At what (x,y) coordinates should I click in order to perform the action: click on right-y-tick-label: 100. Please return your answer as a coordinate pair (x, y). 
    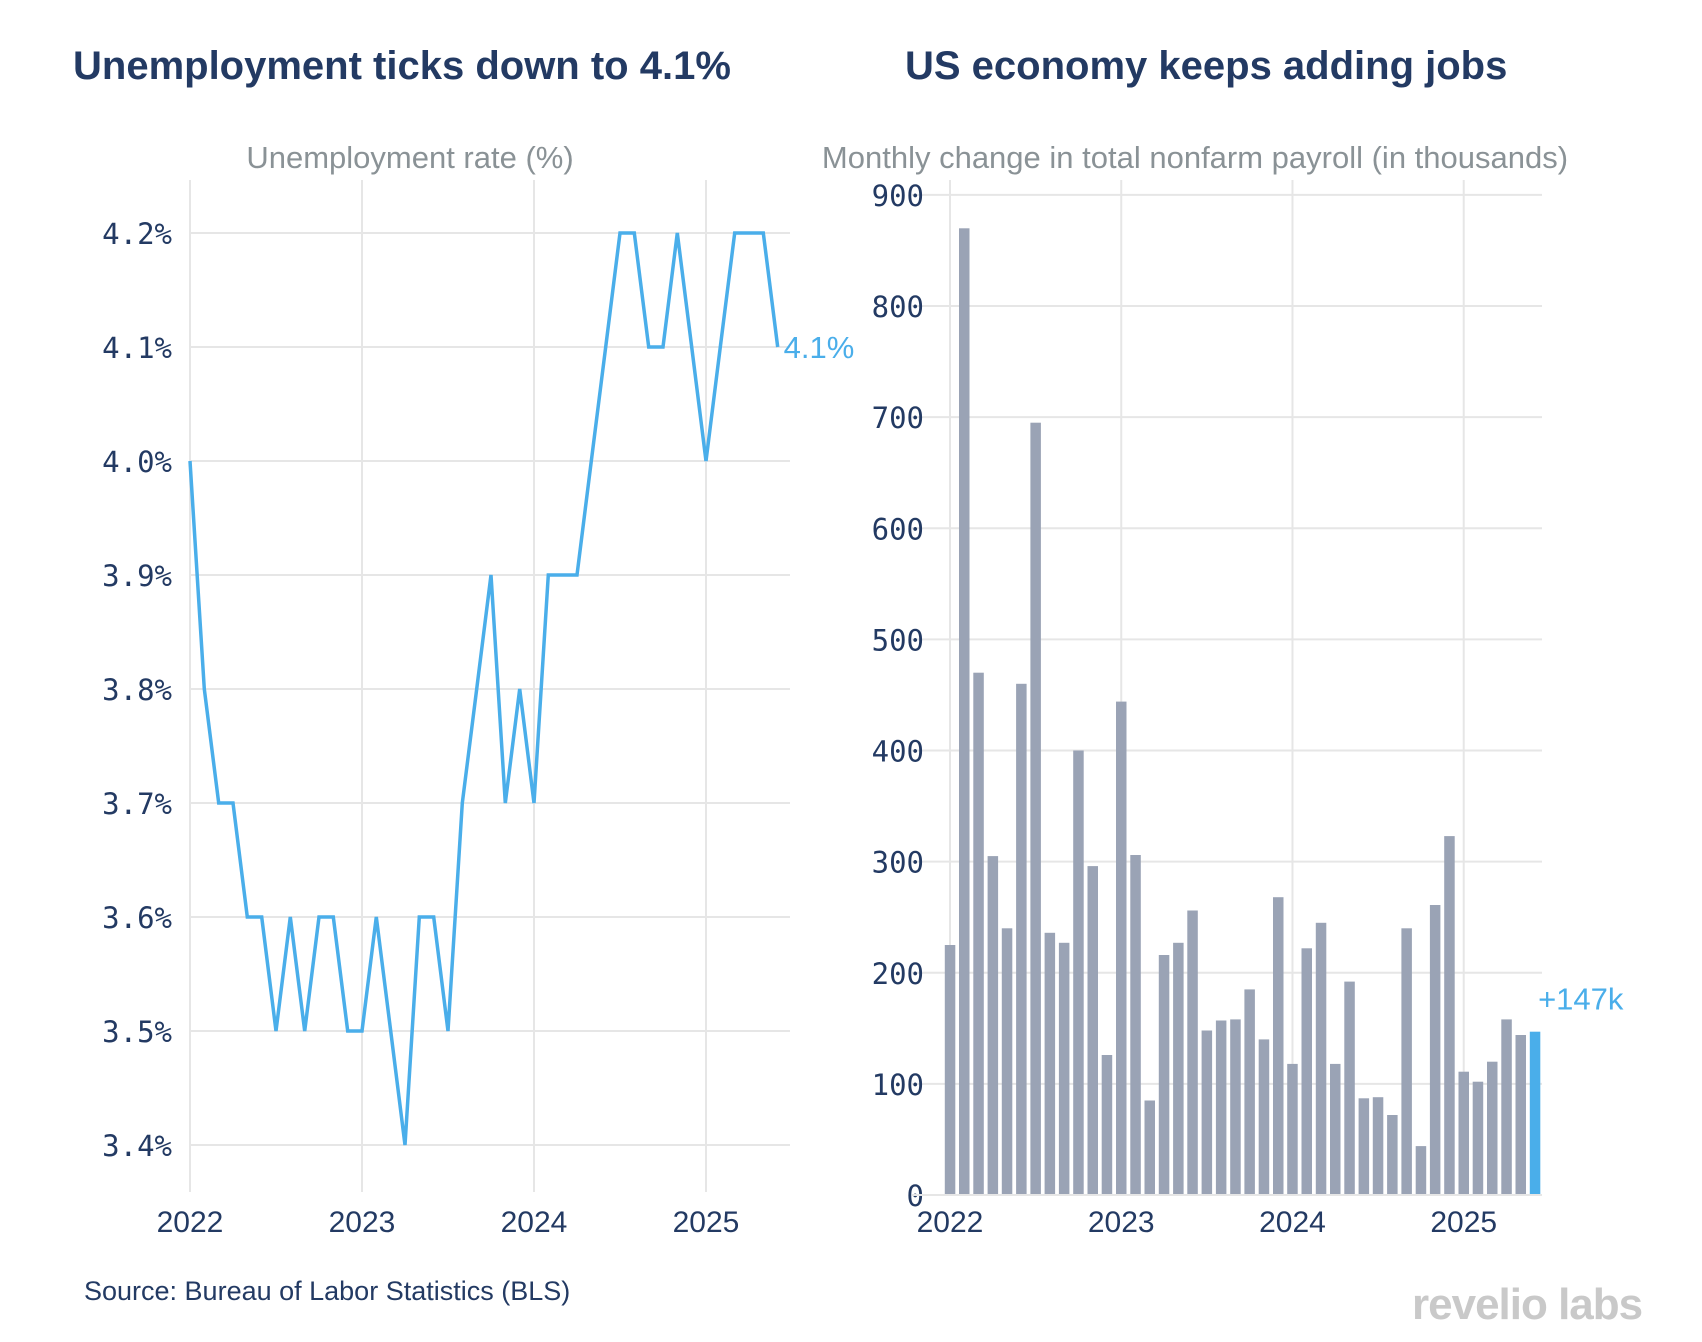
    Looking at the image, I should click on (898, 1085).